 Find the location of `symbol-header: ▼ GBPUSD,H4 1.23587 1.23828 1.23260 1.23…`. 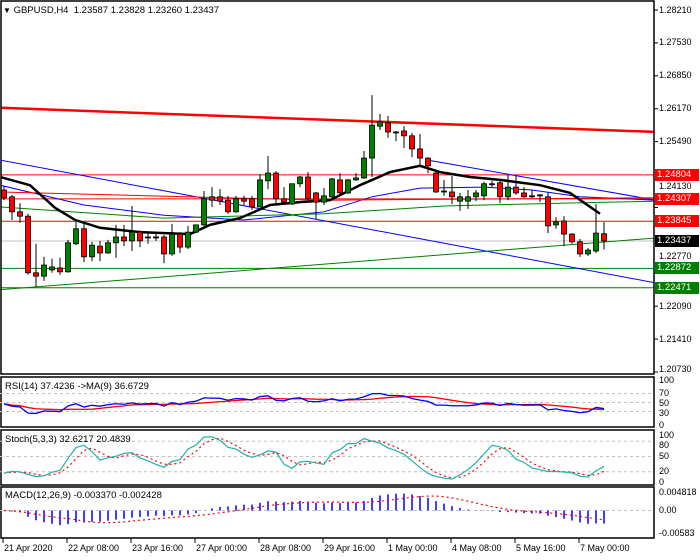

symbol-header: ▼ GBPUSD,H4 1.23587 1.23828 1.23260 1.23… is located at coordinates (111, 10).